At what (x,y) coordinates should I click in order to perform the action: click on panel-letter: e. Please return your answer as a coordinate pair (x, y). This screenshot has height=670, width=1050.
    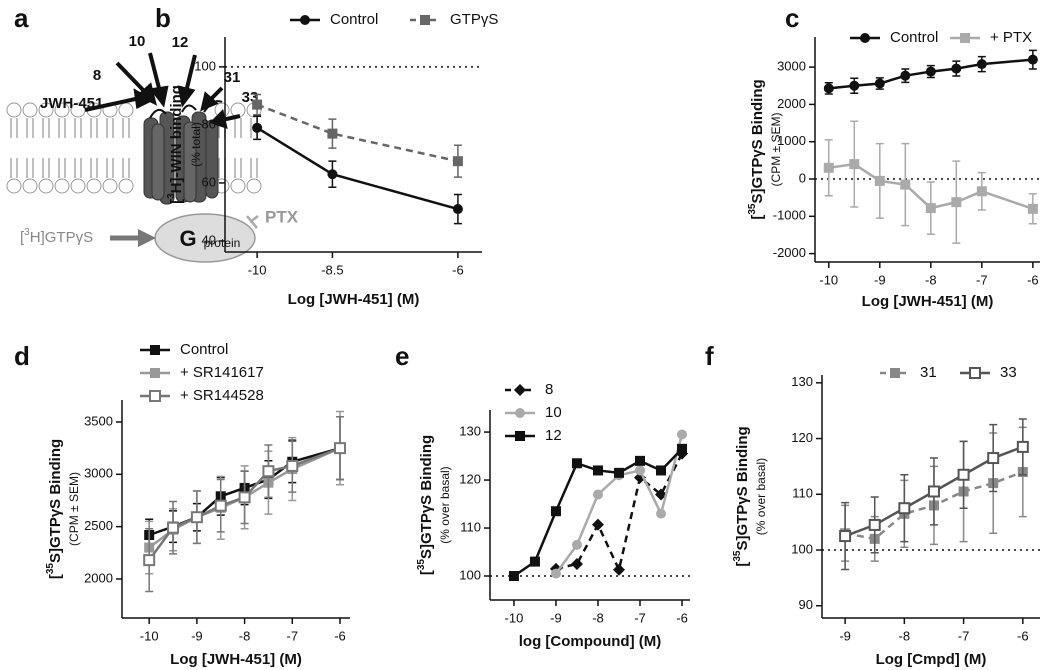
    Looking at the image, I should click on (402, 356).